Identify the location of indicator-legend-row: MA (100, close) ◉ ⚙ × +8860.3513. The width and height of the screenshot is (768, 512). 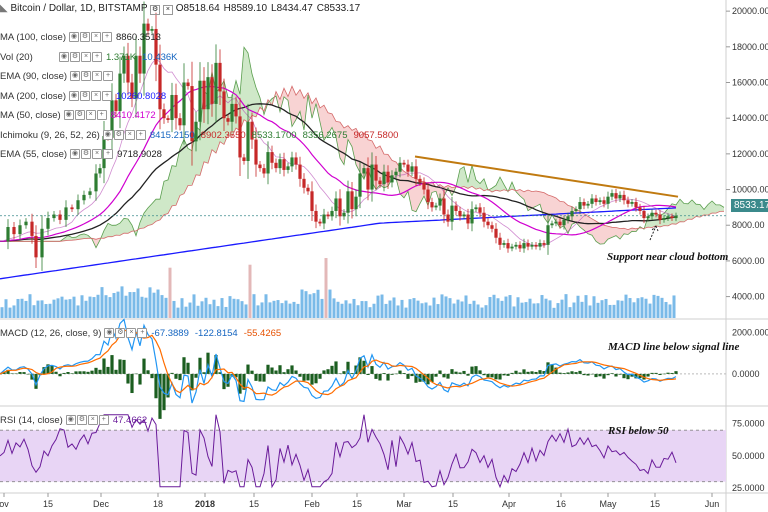
(83, 37).